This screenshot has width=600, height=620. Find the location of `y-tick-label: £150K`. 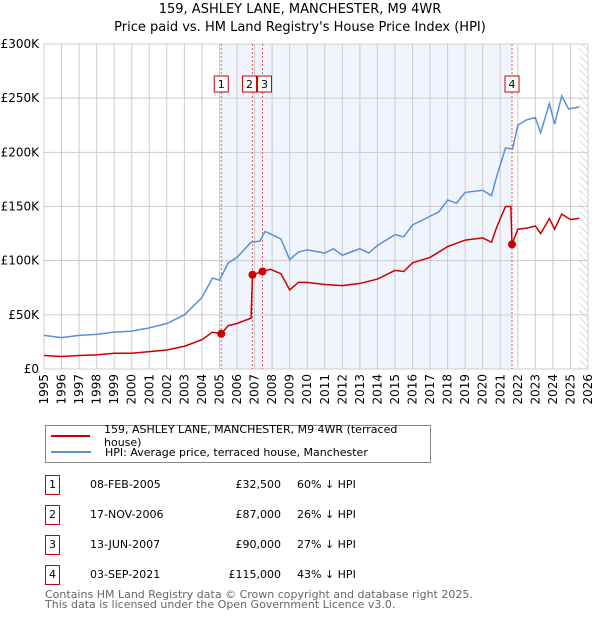

y-tick-label: £150K is located at coordinates (21, 207).